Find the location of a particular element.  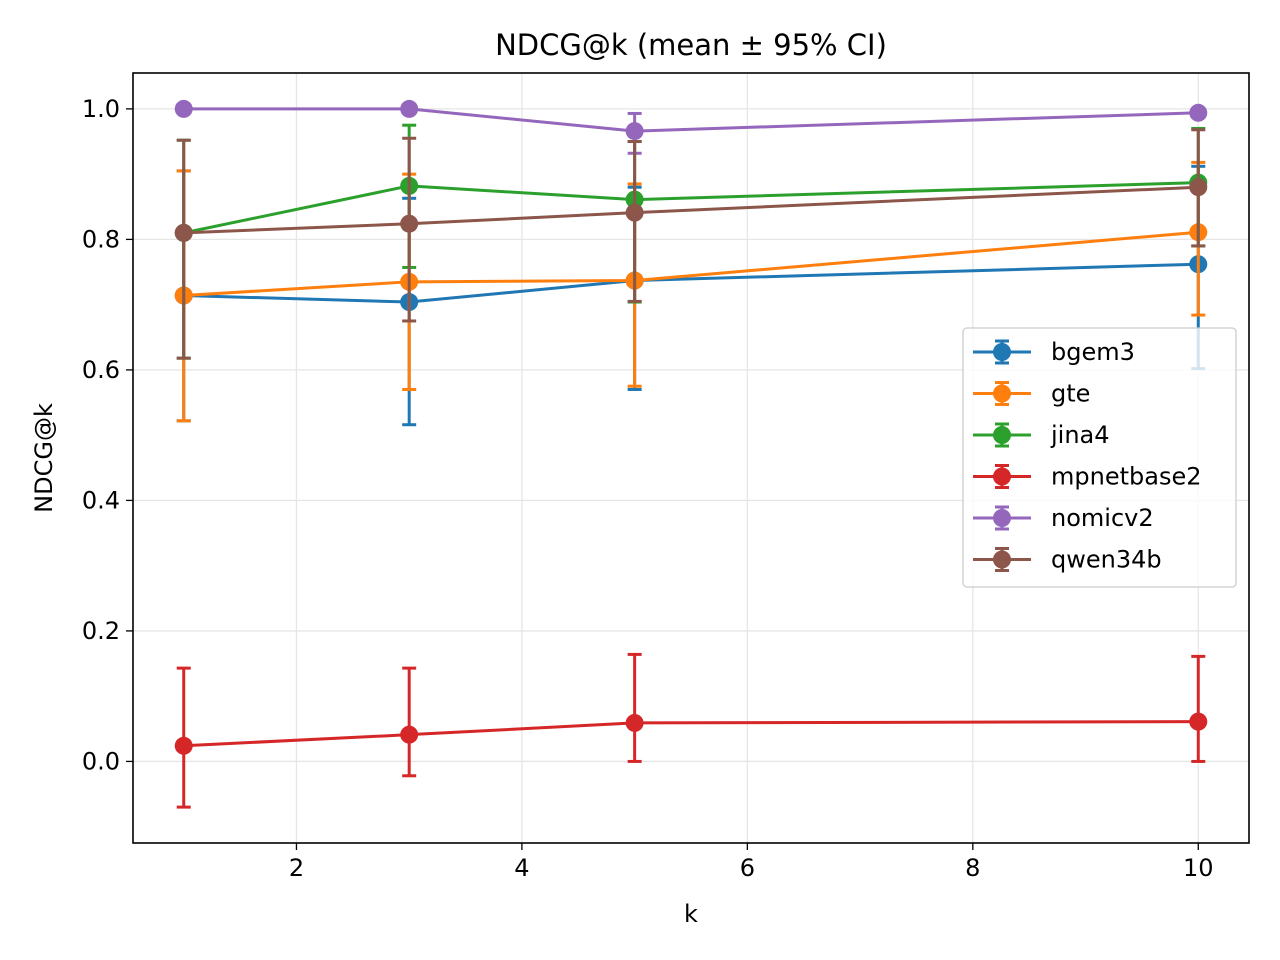

y-tick-label: 0.4 is located at coordinates (101, 500).